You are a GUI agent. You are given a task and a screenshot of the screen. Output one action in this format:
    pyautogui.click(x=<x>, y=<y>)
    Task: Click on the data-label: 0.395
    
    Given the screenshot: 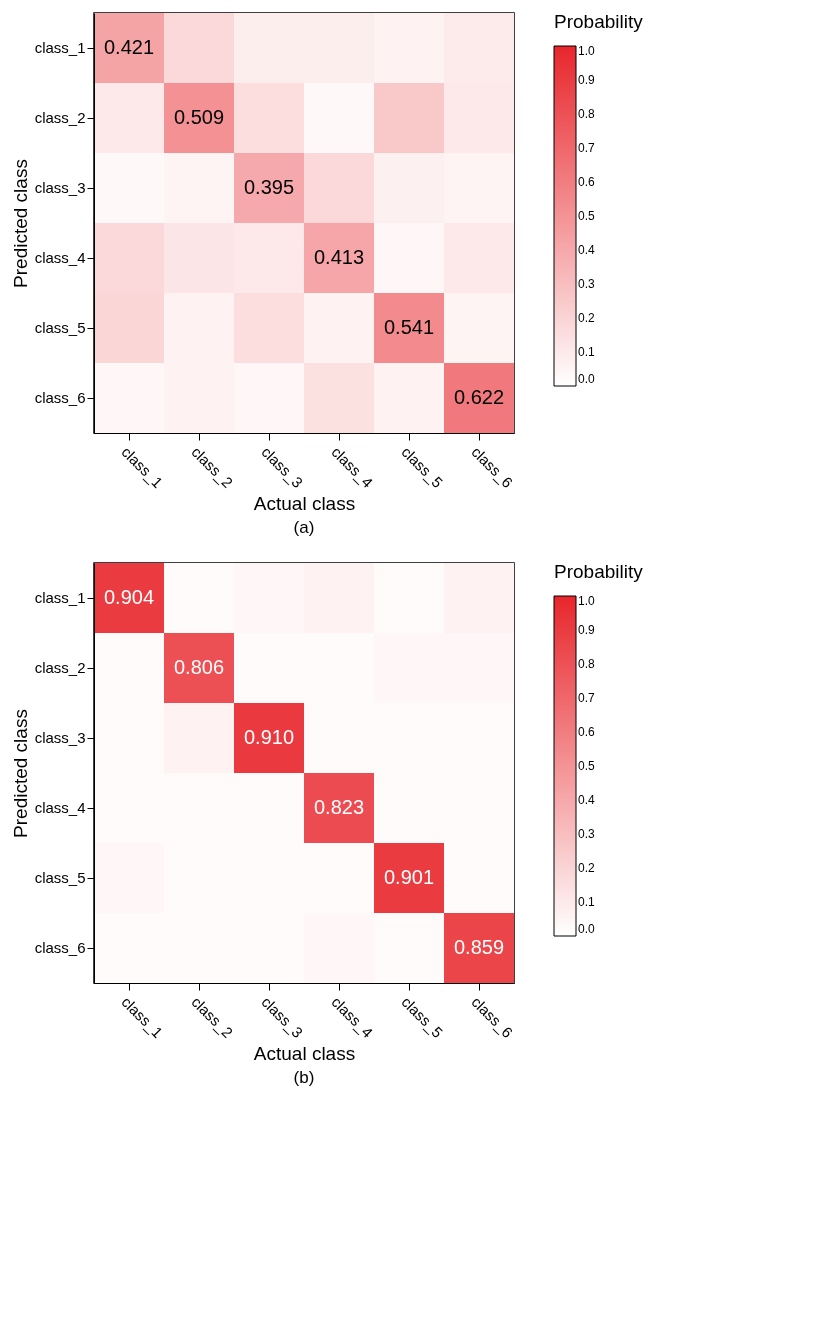 What is the action you would take?
    pyautogui.click(x=269, y=187)
    